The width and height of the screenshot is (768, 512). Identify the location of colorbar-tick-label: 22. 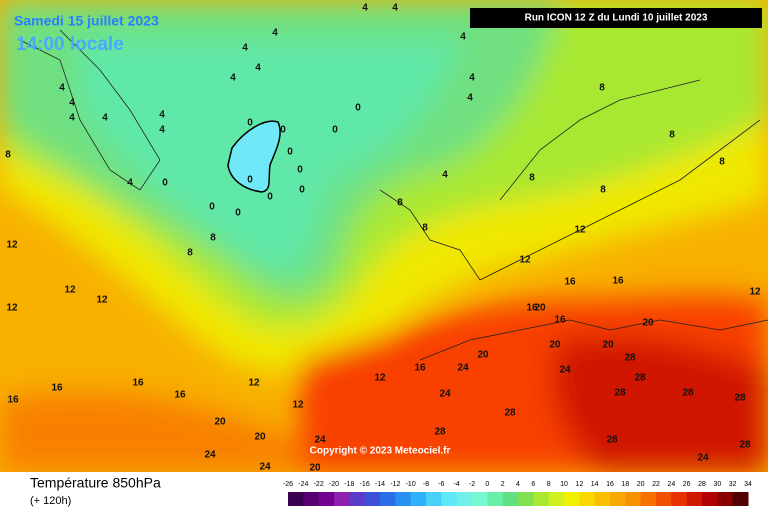
(656, 484).